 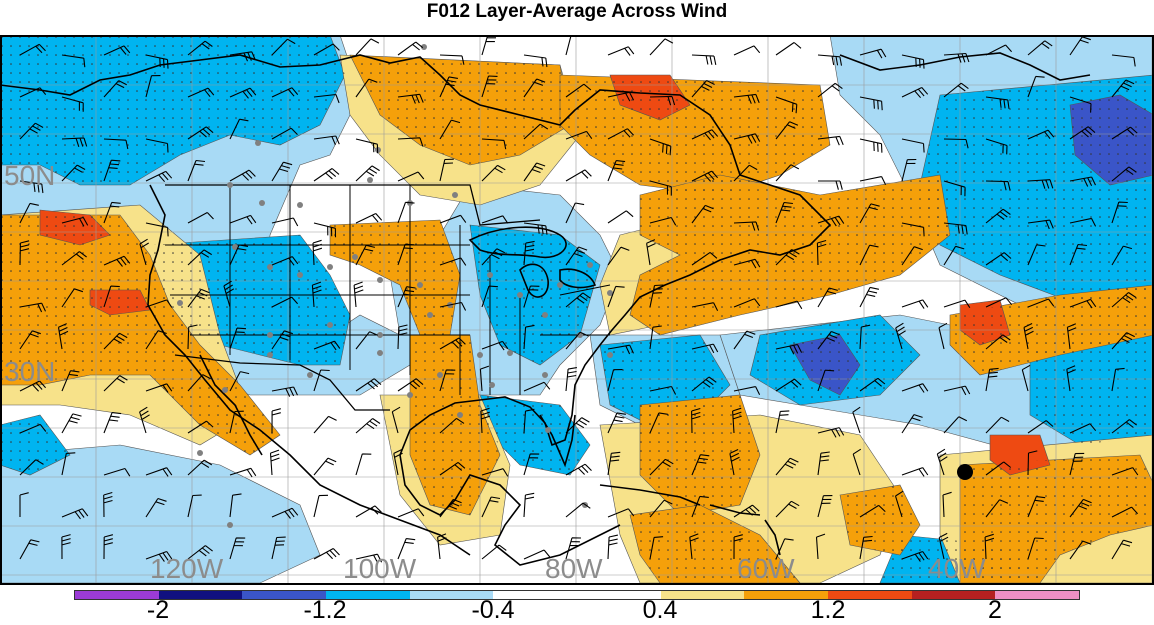 What do you see at coordinates (250, 300) in the screenshot?
I see `neg-rockies-stipple` at bounding box center [250, 300].